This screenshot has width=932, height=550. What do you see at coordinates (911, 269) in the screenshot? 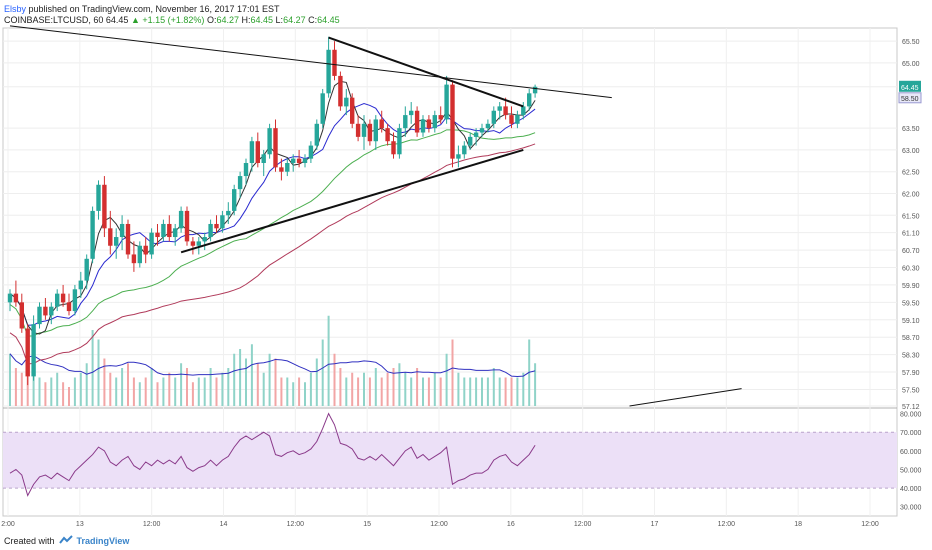
I see `price-tick-label: 60.30` at bounding box center [911, 269].